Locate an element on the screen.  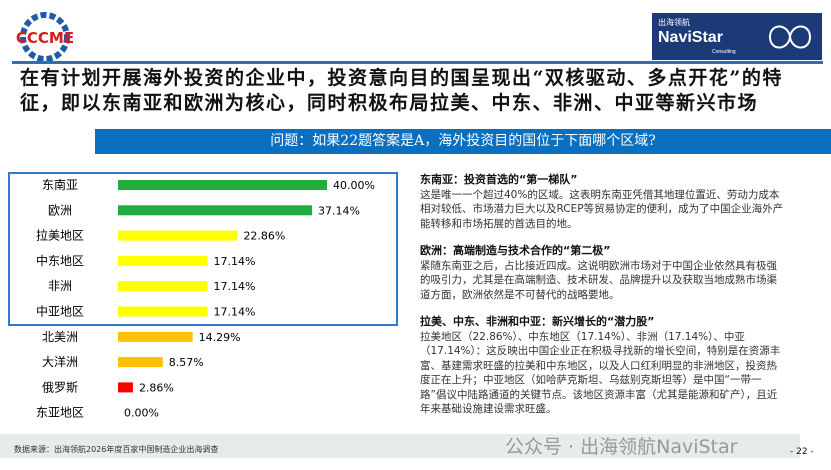
data-label: 40.00% is located at coordinates (354, 185).